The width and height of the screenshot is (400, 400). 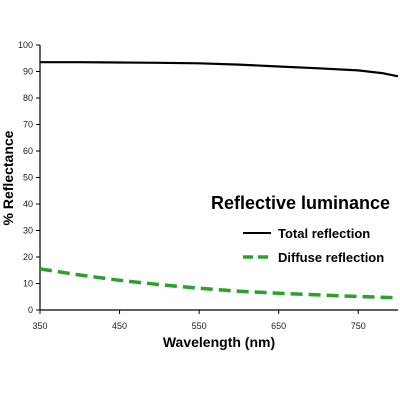 I want to click on y-tick-label: 20, so click(x=28, y=257).